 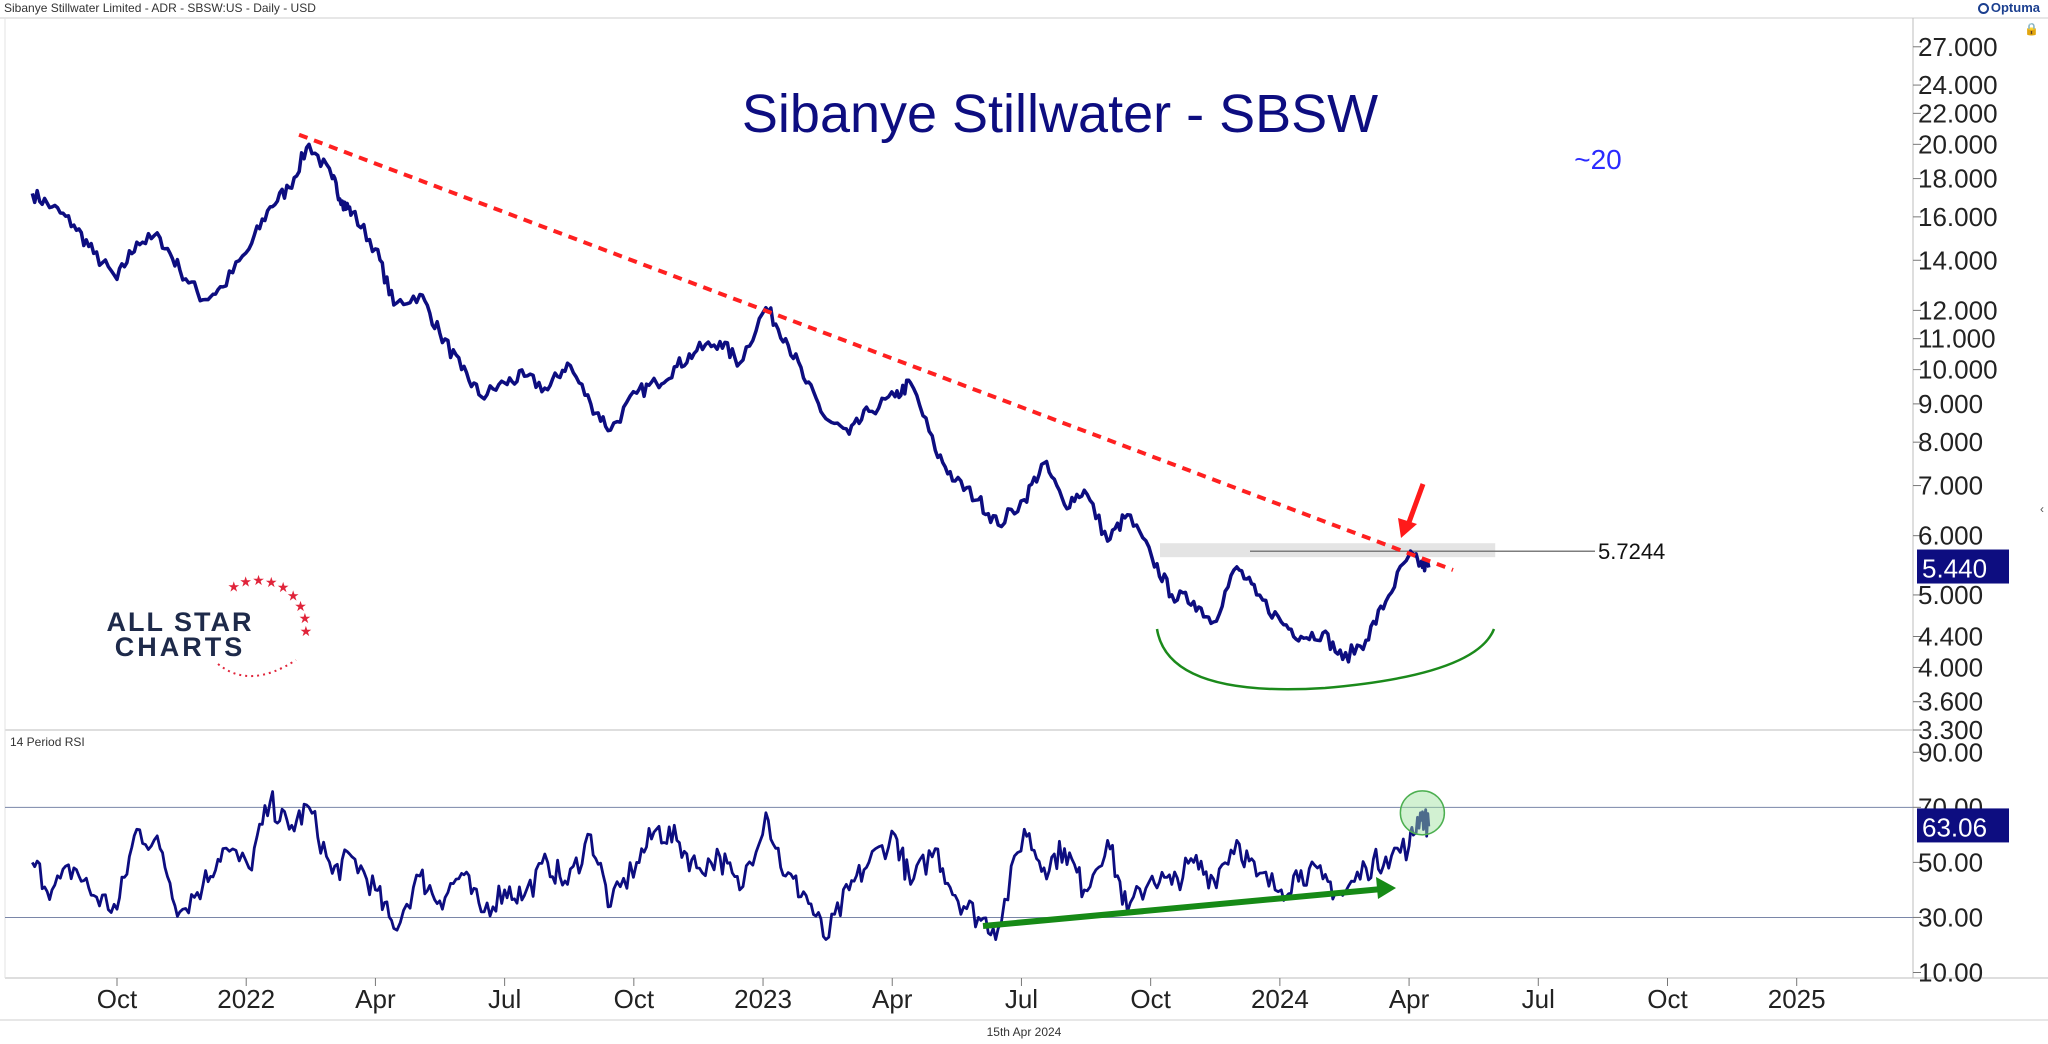 I want to click on rsi-arrow-head, so click(x=1386, y=888).